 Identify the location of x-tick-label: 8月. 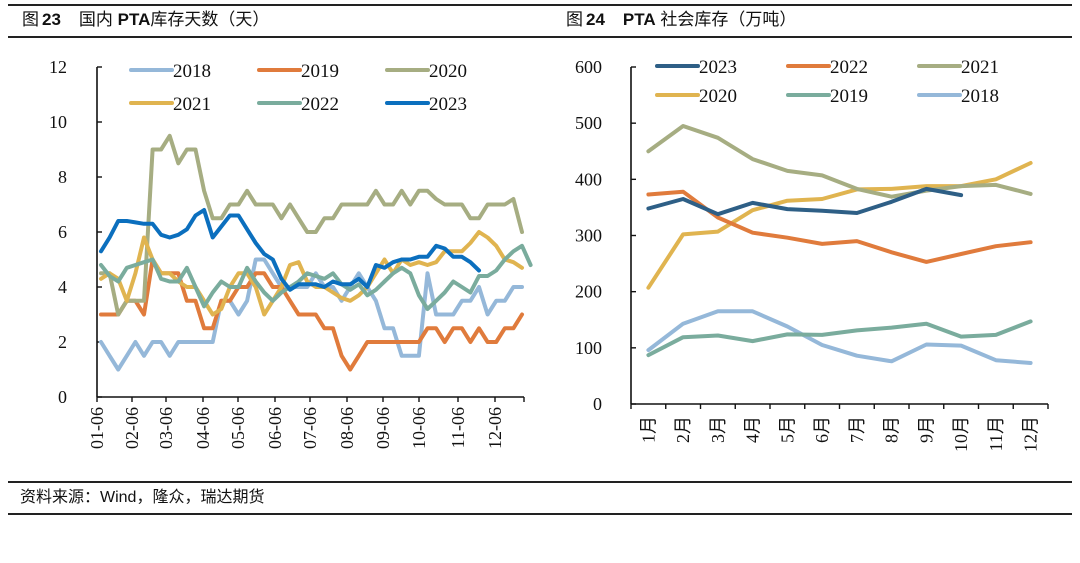
(892, 429).